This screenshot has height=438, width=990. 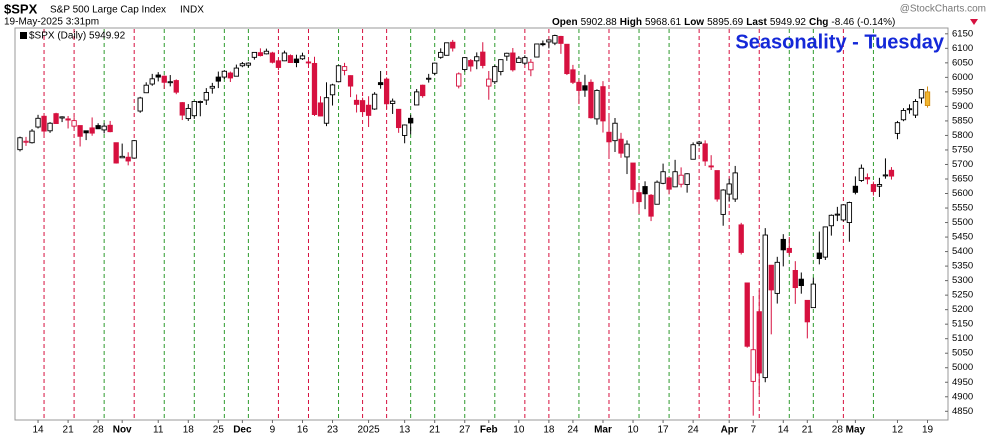 I want to click on y-tick-label: 5100, so click(x=962, y=338).